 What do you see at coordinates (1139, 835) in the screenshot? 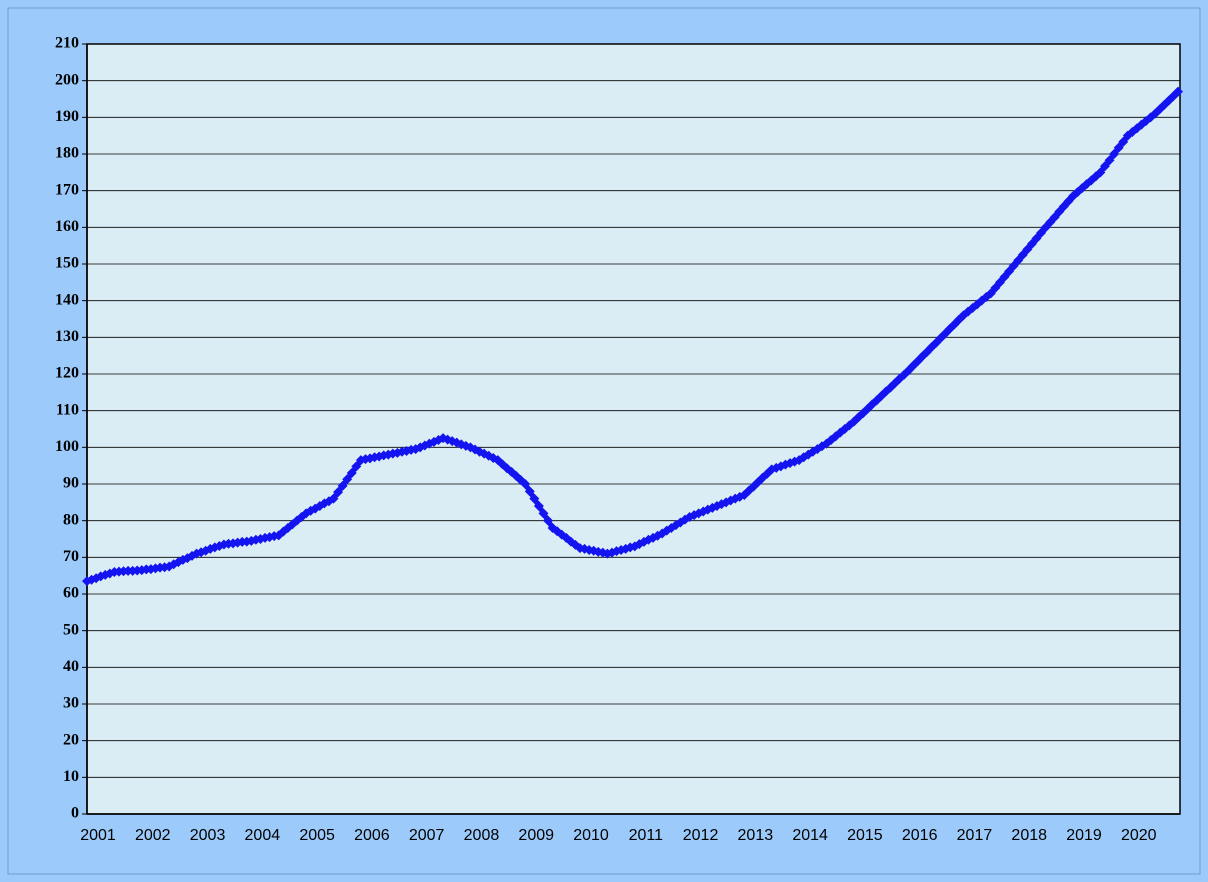
I see `x-tick-label: 2020` at bounding box center [1139, 835].